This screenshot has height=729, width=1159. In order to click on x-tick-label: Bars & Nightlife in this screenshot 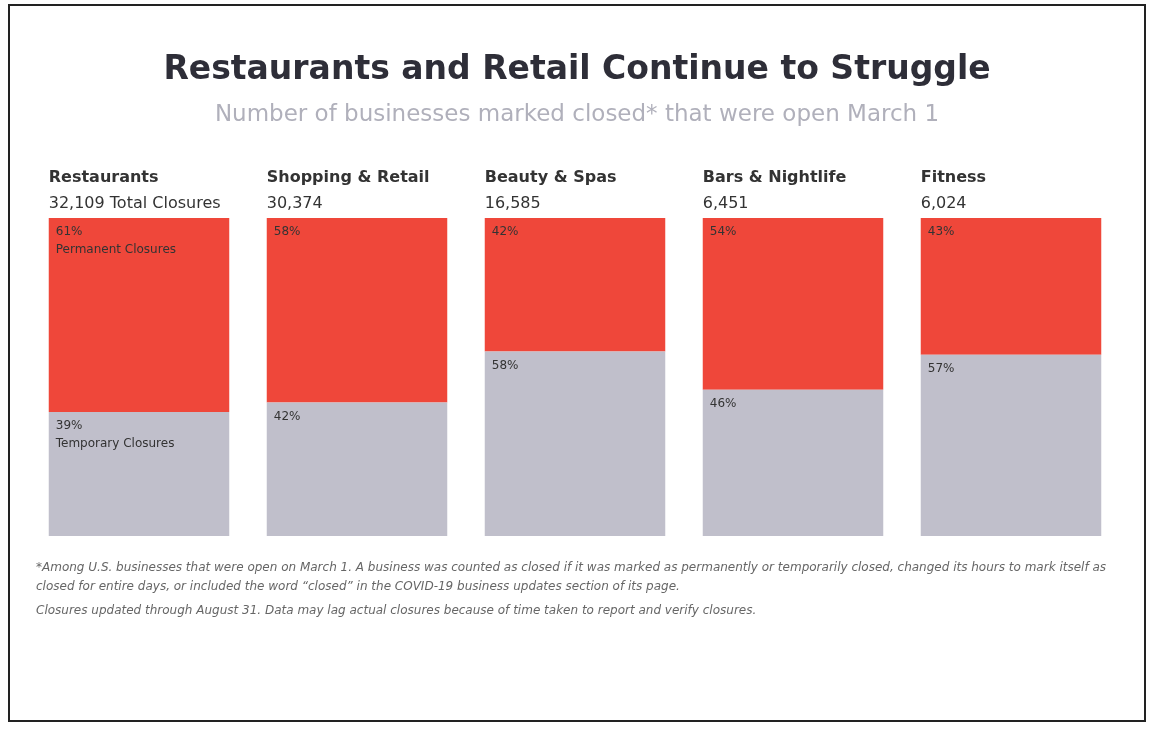, I will do `click(774, 177)`.